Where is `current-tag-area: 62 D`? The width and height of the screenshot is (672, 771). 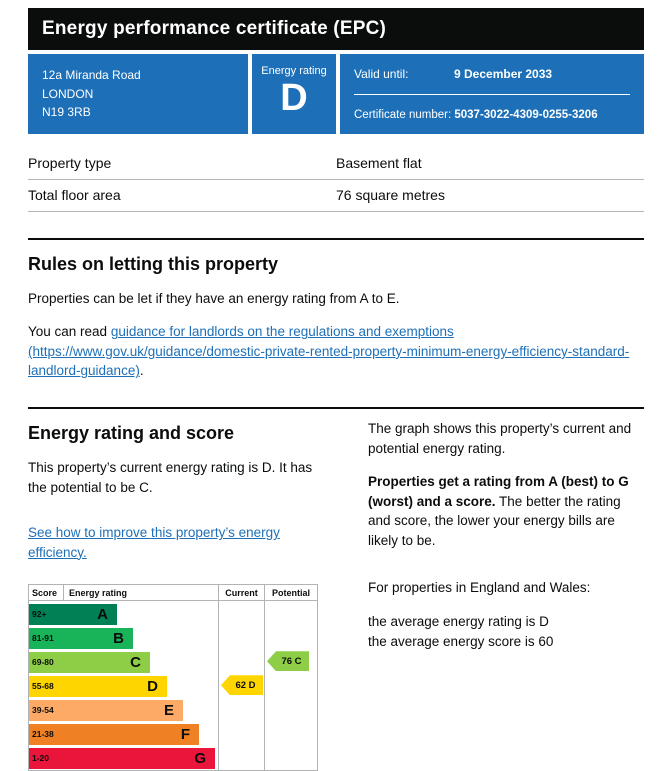
current-tag-area: 62 D is located at coordinates (241, 685).